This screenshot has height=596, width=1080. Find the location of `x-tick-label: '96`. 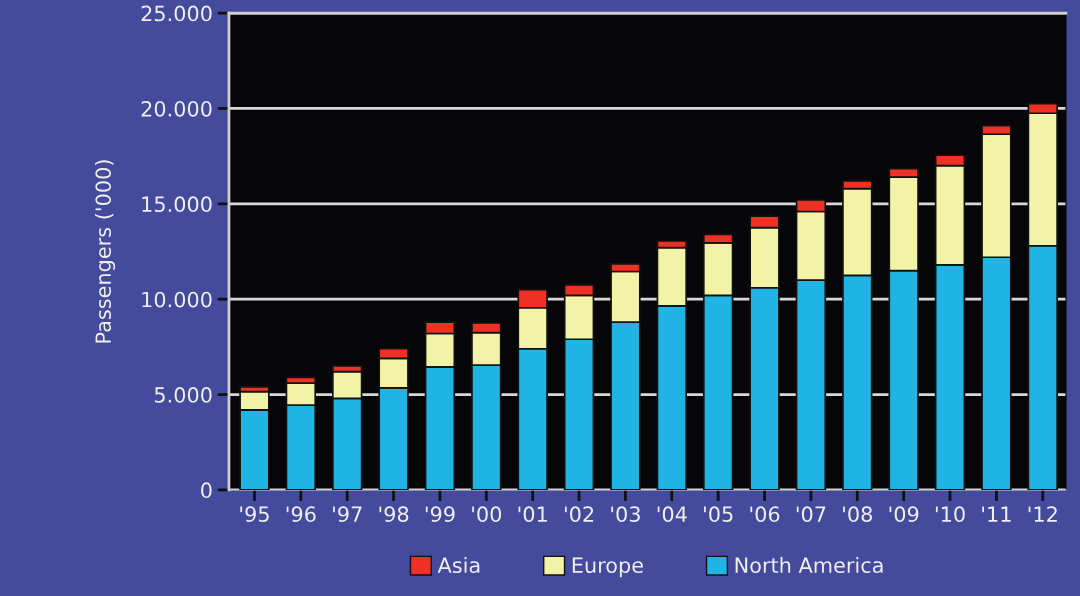

x-tick-label: '96 is located at coordinates (301, 514).